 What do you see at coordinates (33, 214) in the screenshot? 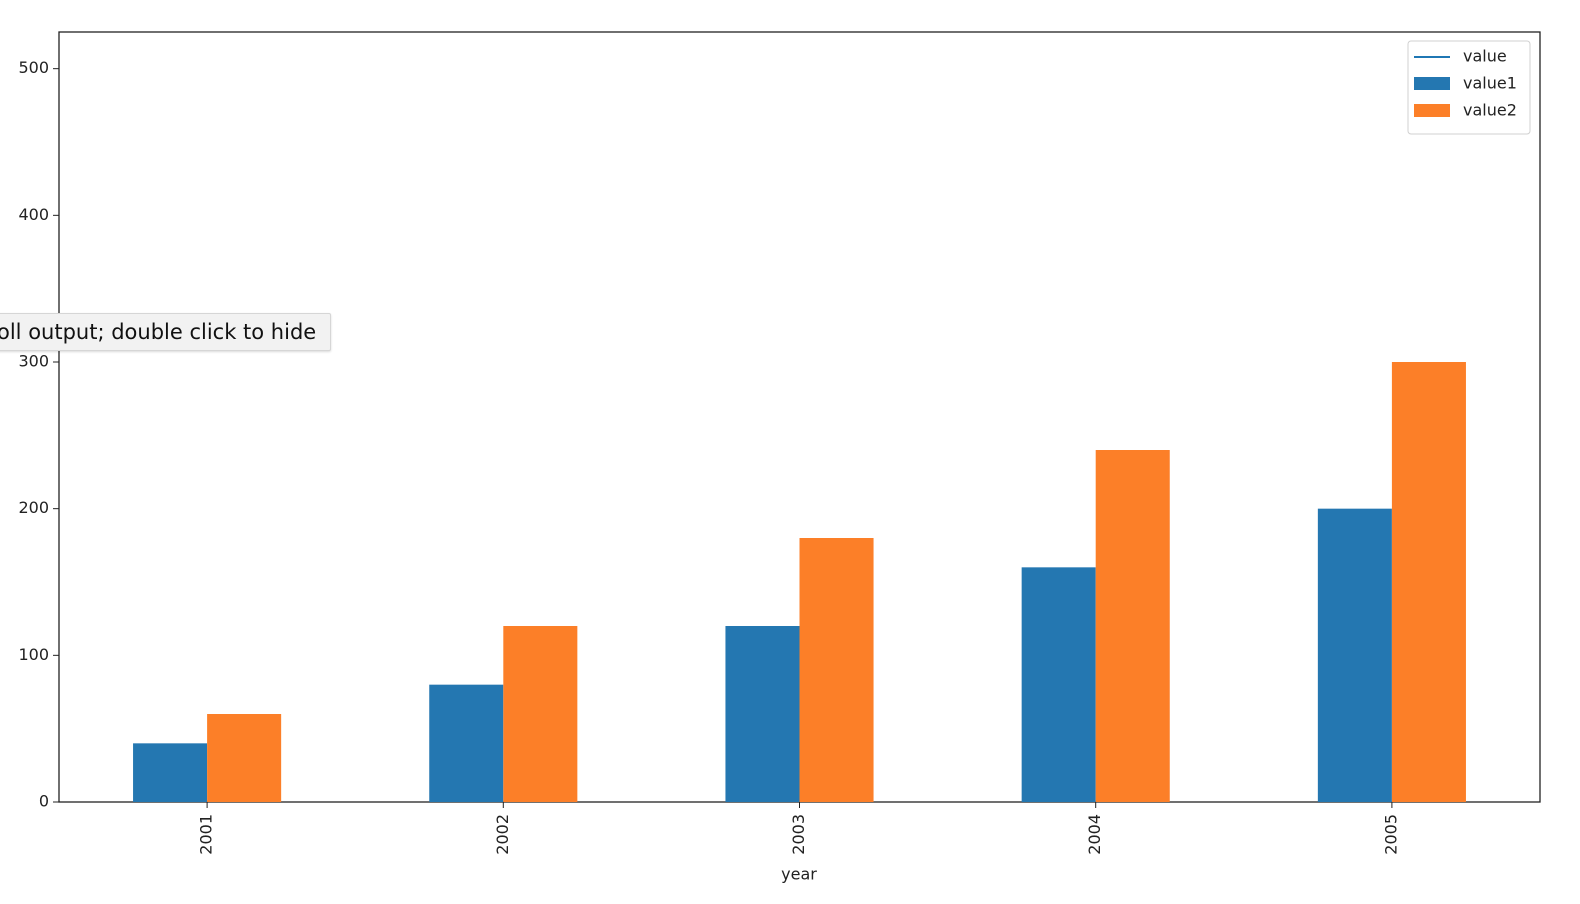
I see `y-tick-label: 400` at bounding box center [33, 214].